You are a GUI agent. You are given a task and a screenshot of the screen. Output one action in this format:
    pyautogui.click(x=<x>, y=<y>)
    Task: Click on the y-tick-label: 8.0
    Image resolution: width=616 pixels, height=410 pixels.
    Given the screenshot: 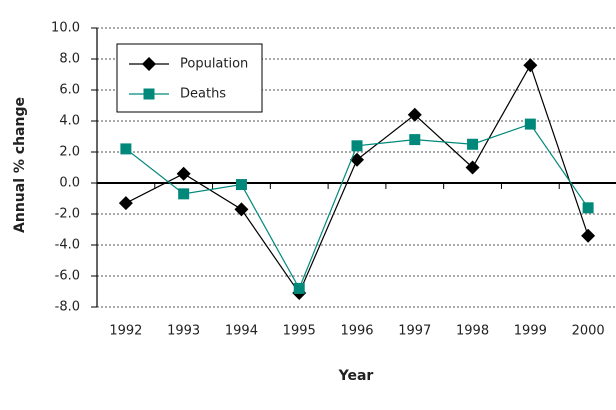 What is the action you would take?
    pyautogui.click(x=69, y=59)
    